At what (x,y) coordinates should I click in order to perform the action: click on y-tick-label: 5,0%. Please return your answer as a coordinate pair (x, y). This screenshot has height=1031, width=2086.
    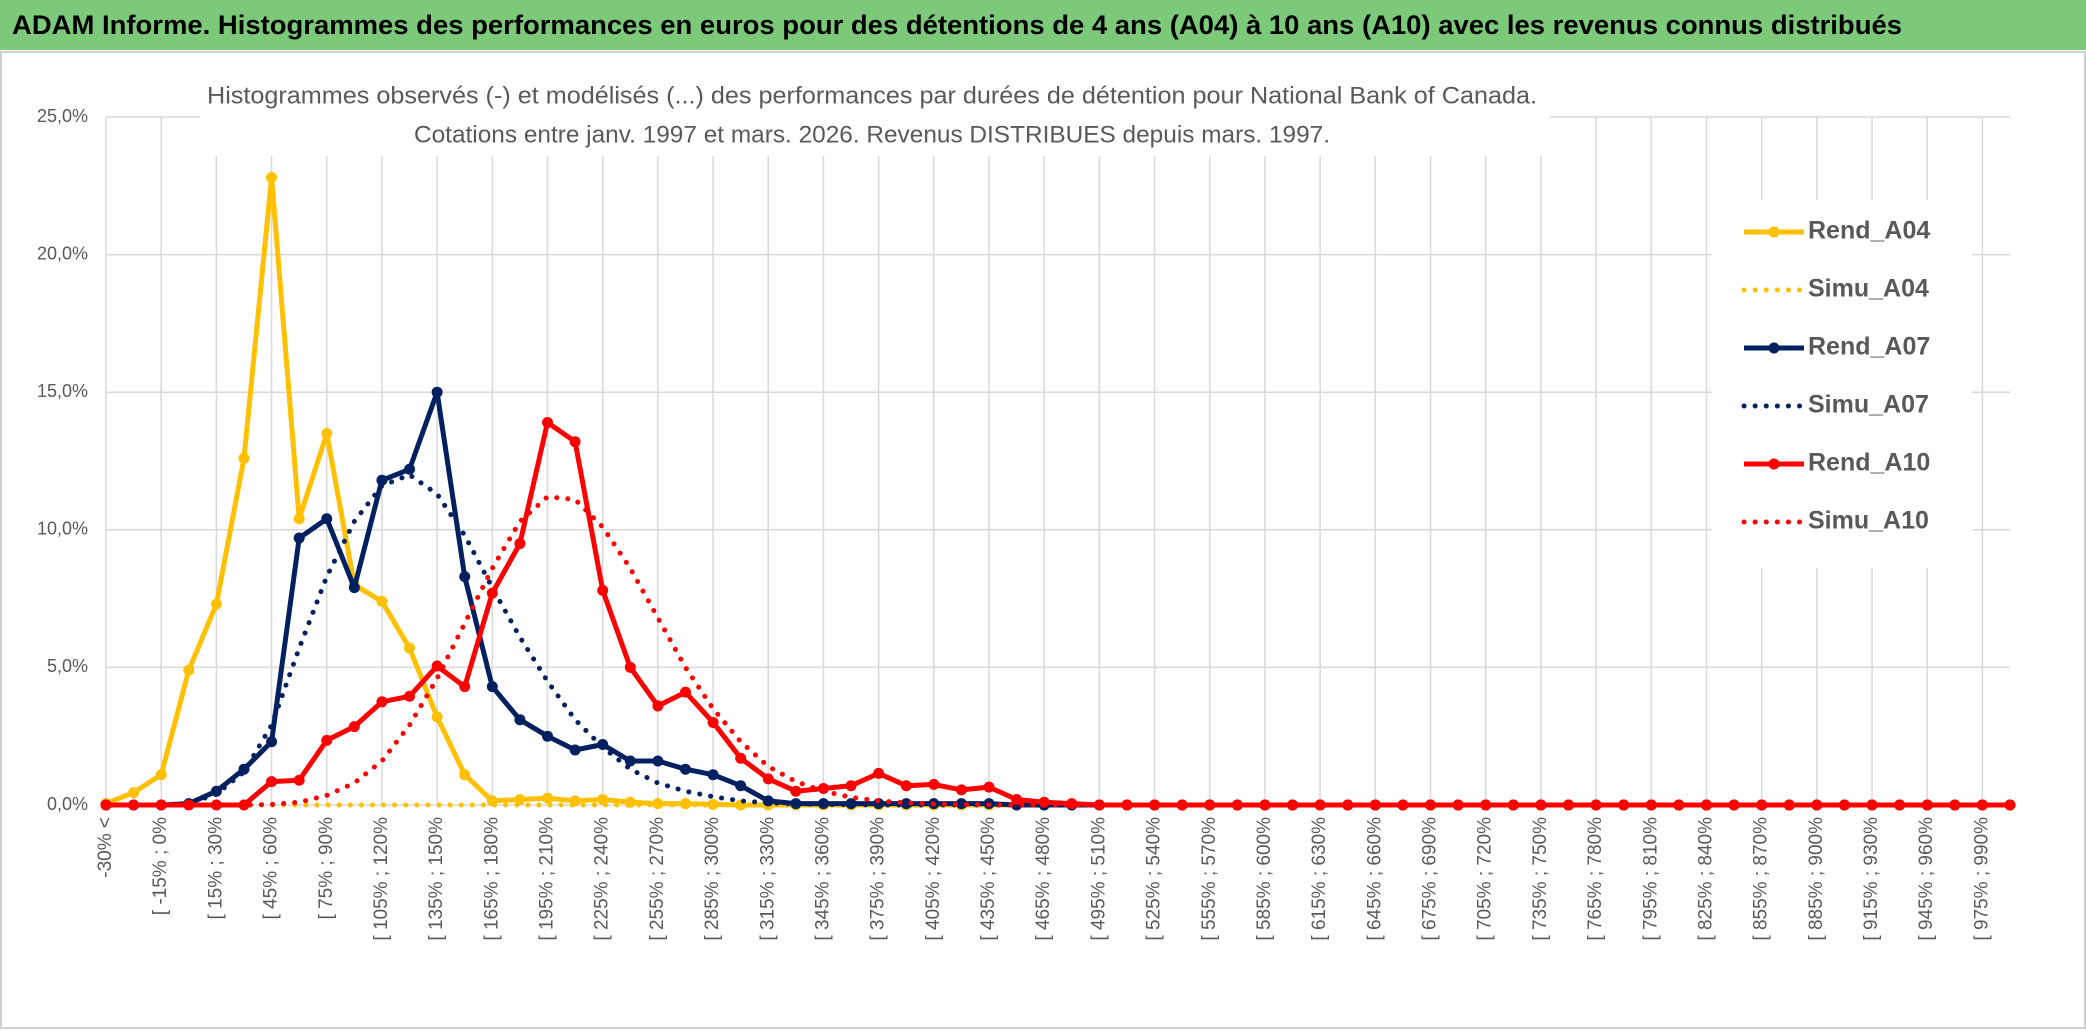
    Looking at the image, I should click on (67, 666).